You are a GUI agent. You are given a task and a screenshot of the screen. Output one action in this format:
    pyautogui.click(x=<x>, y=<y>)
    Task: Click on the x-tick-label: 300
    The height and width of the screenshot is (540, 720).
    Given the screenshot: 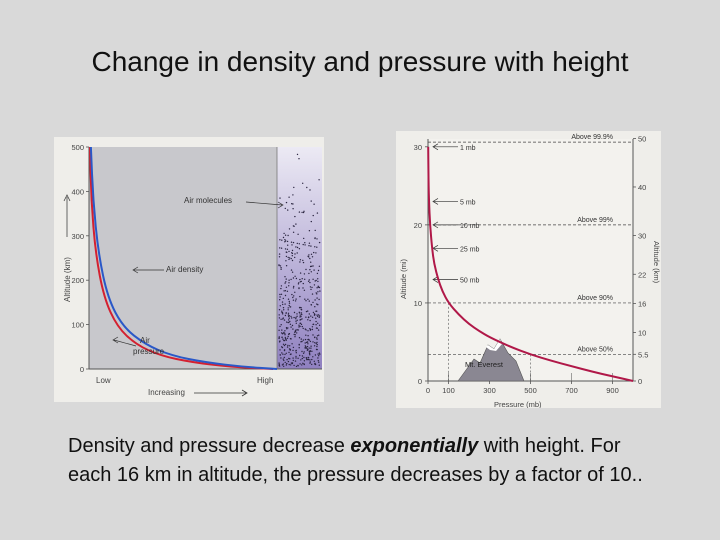 What is the action you would take?
    pyautogui.click(x=489, y=390)
    